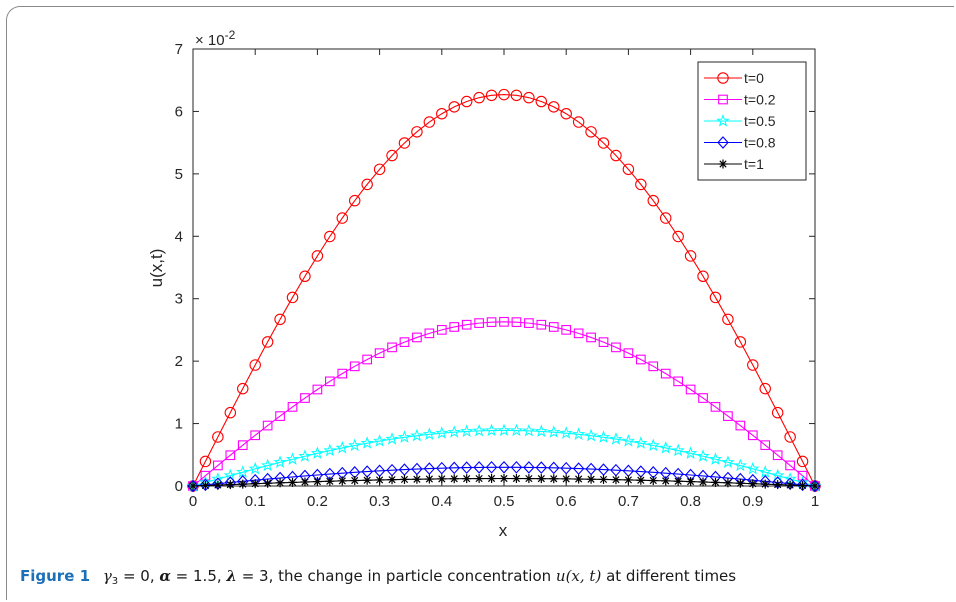 This screenshot has height=602, width=956. What do you see at coordinates (210, 40) in the screenshot?
I see `y-multiplier-base: × 10` at bounding box center [210, 40].